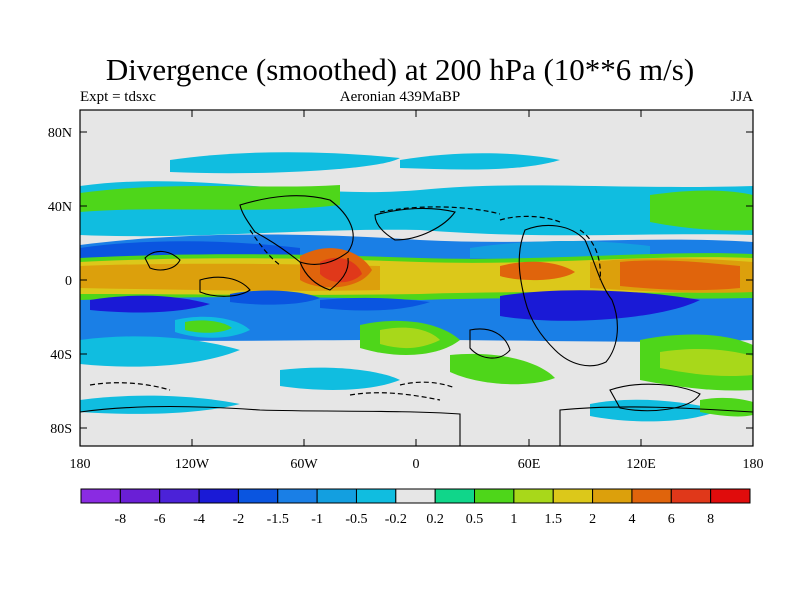  What do you see at coordinates (415, 507) in the screenshot?
I see `colorbar: -8 -6 -4 -2 -1.5 -1 -0.5 -0.2 0.2 0.5 1 1.5 2 4 6 8` at bounding box center [415, 507].